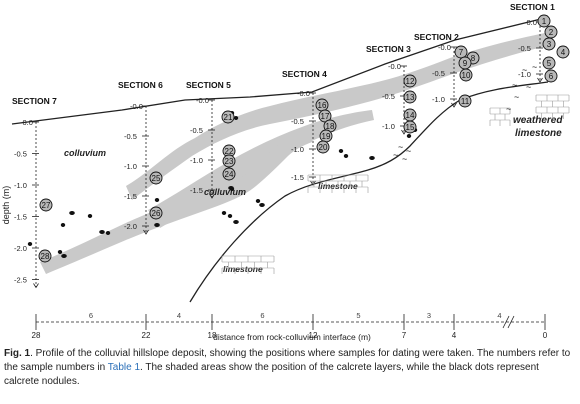 Image resolution: width=580 pixels, height=404 pixels. What do you see at coordinates (358, 315) in the screenshot?
I see `interval-label: 5` at bounding box center [358, 315].